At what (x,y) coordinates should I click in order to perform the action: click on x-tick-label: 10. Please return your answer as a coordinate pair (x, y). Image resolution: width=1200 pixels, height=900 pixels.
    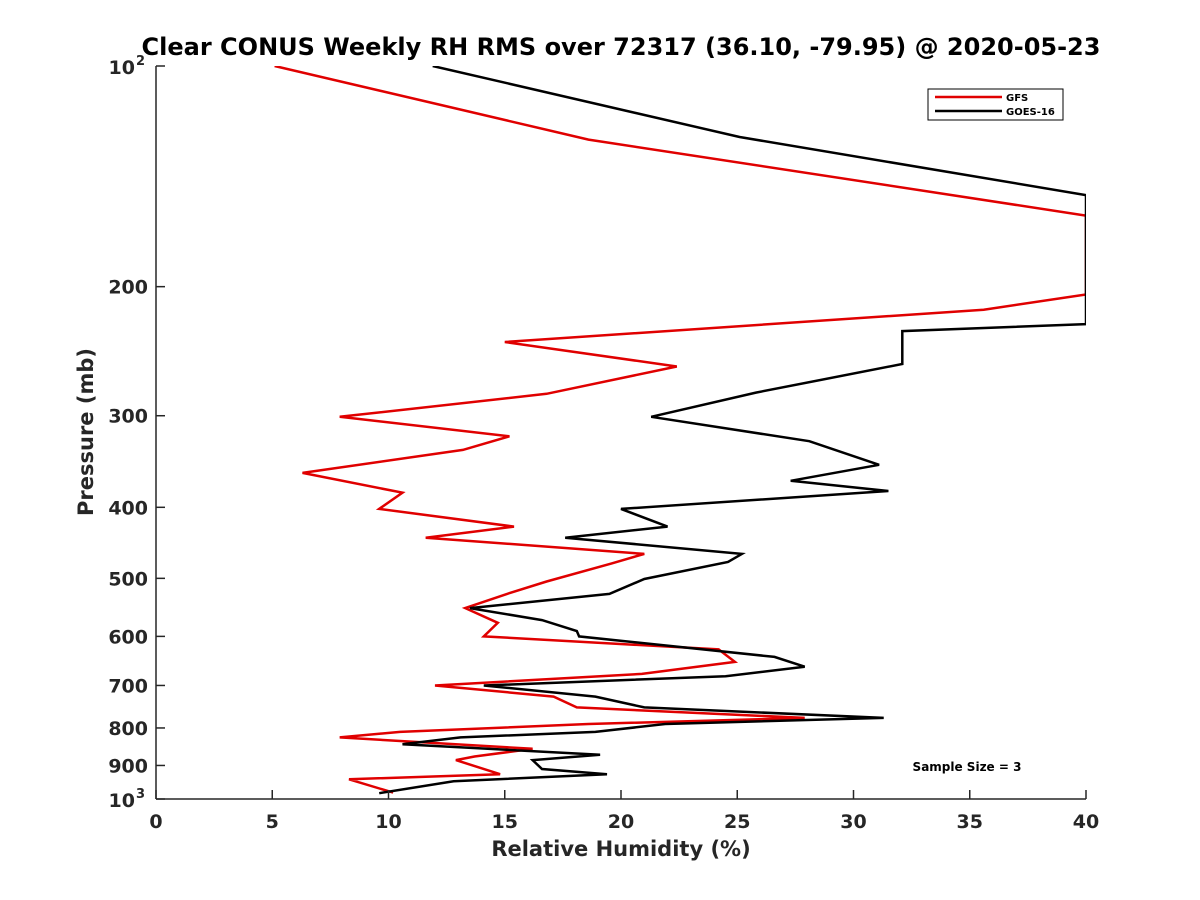
    Looking at the image, I should click on (388, 822).